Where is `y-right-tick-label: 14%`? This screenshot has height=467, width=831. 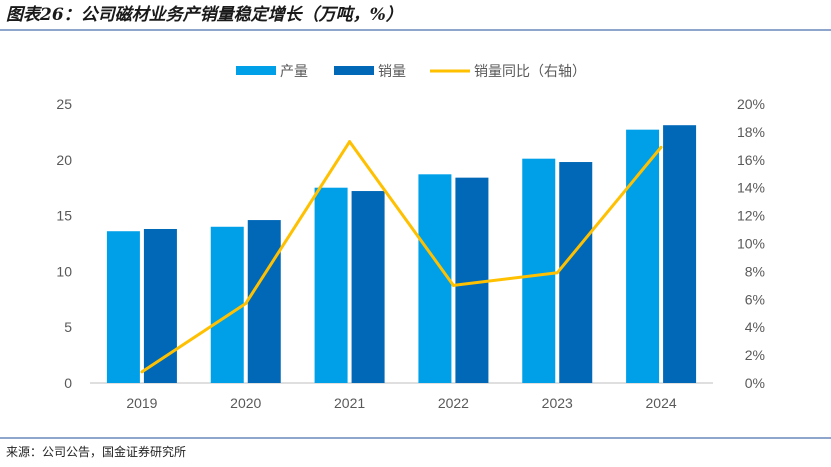 y-right-tick-label: 14% is located at coordinates (751, 188).